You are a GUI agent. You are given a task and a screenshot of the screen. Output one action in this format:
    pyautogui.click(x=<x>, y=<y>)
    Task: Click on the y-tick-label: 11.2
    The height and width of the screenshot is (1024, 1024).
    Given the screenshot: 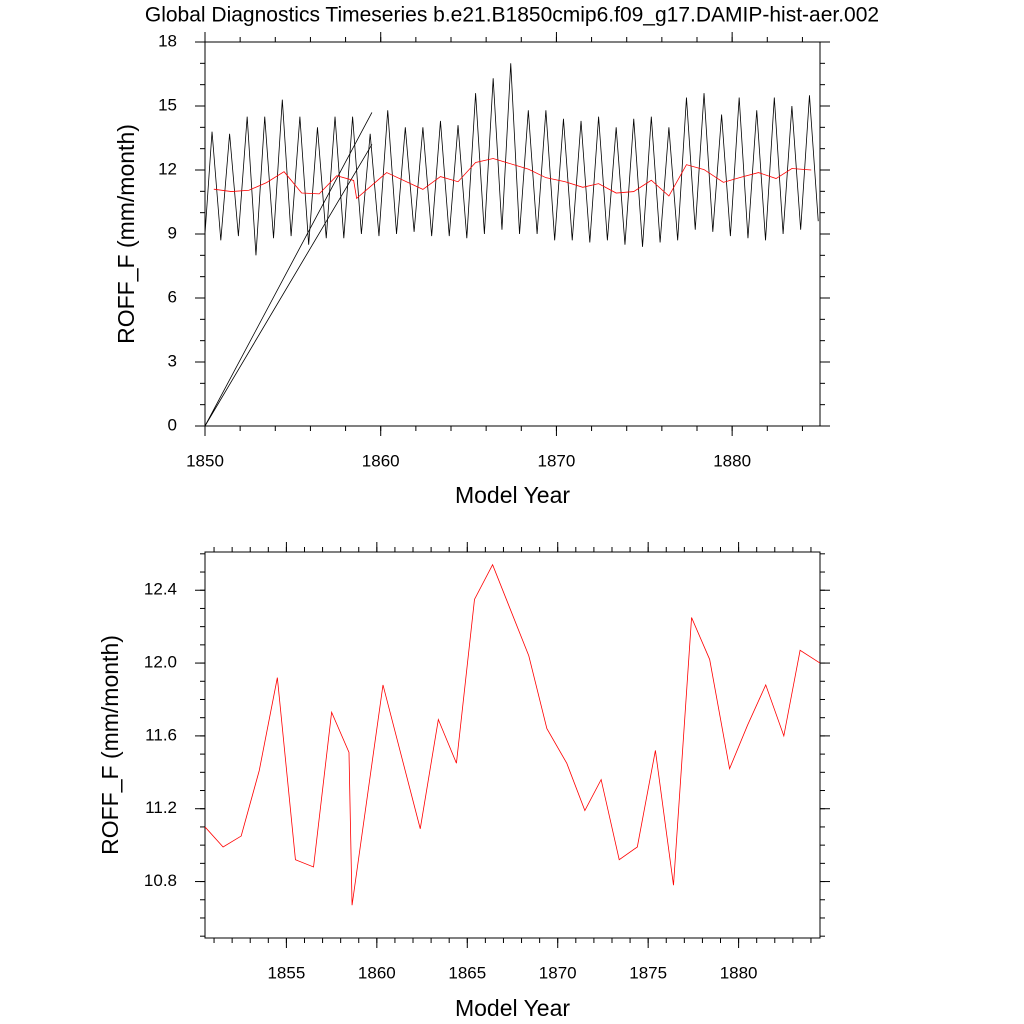 What is the action you would take?
    pyautogui.click(x=161, y=807)
    